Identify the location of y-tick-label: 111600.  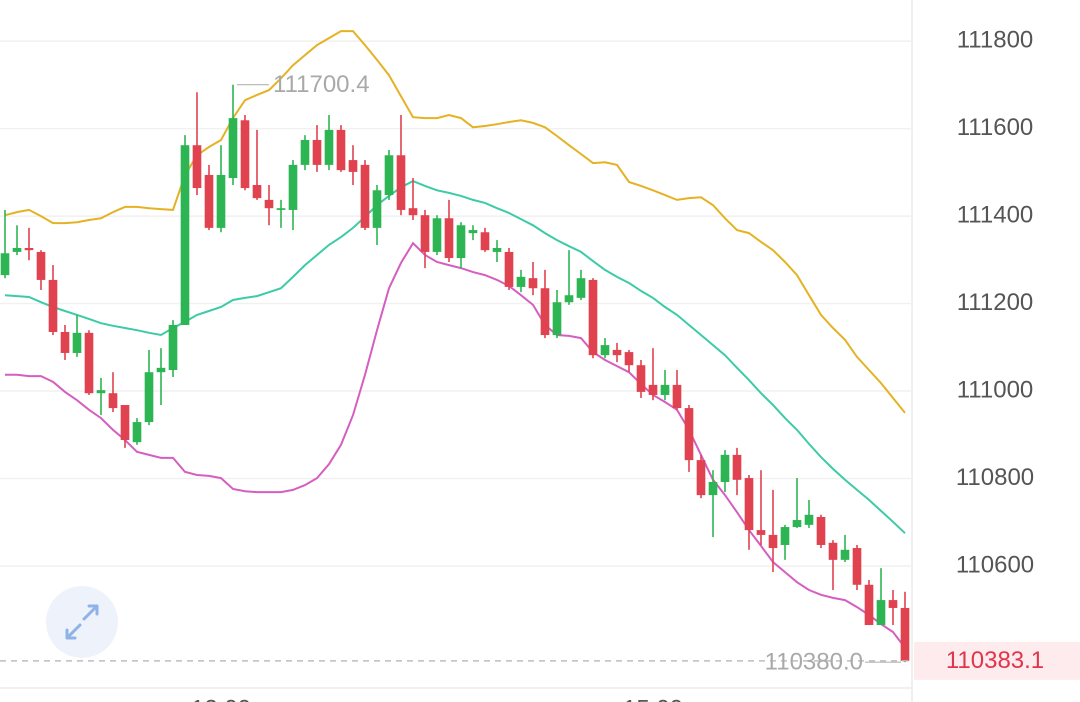
(995, 127).